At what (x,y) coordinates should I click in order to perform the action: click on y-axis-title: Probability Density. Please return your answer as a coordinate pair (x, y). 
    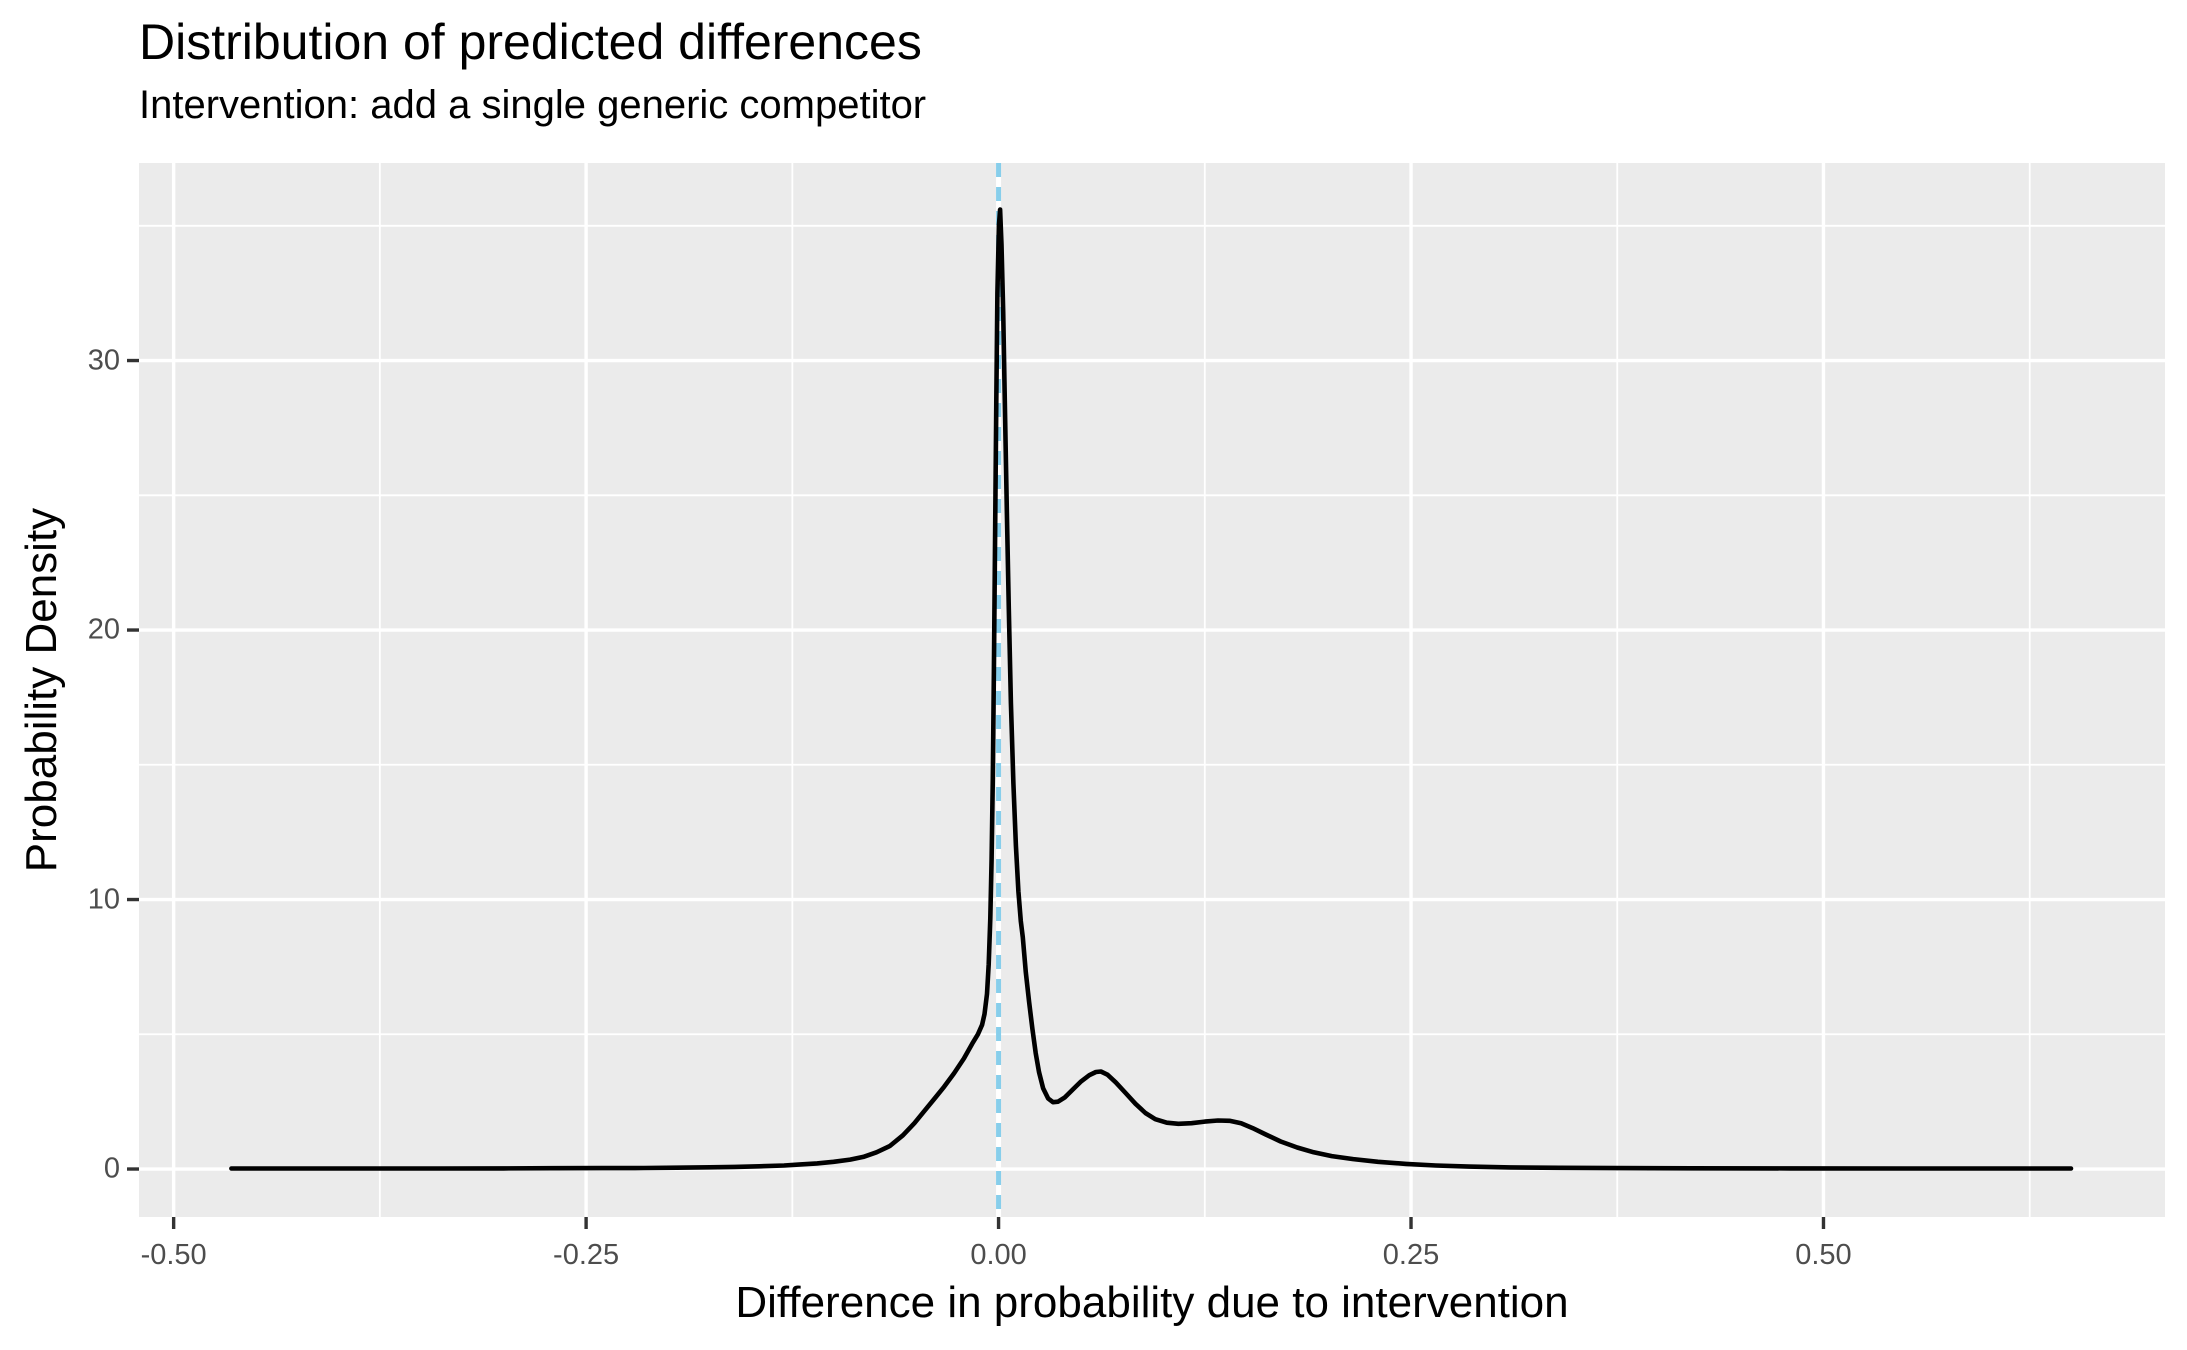
    Looking at the image, I should click on (41, 690).